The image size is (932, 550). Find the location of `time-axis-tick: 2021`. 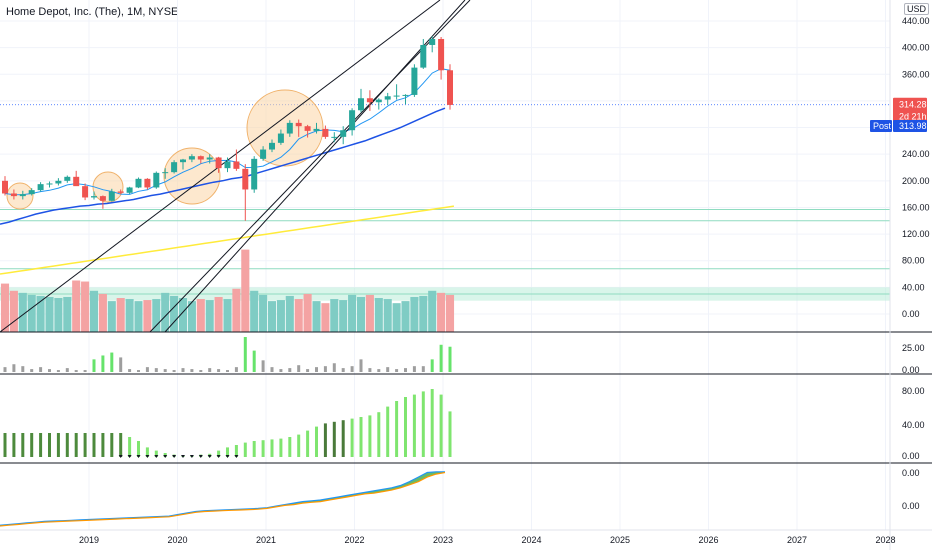

time-axis-tick: 2021 is located at coordinates (266, 540).